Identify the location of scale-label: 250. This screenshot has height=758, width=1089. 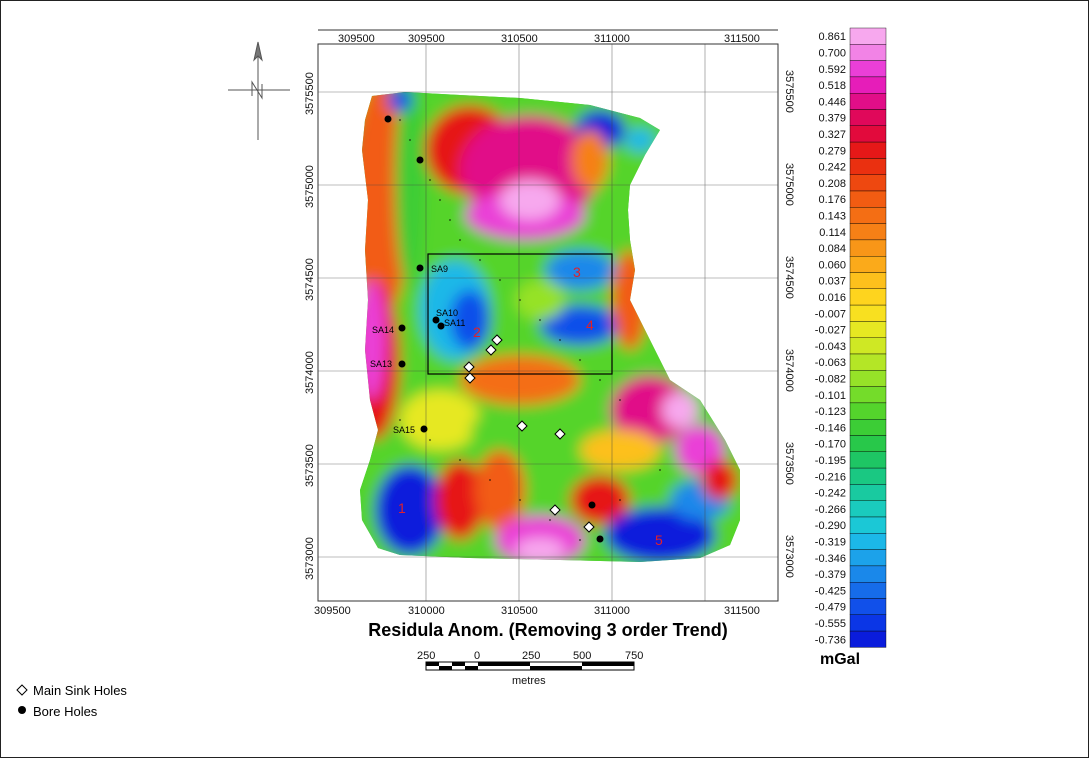
(426, 656).